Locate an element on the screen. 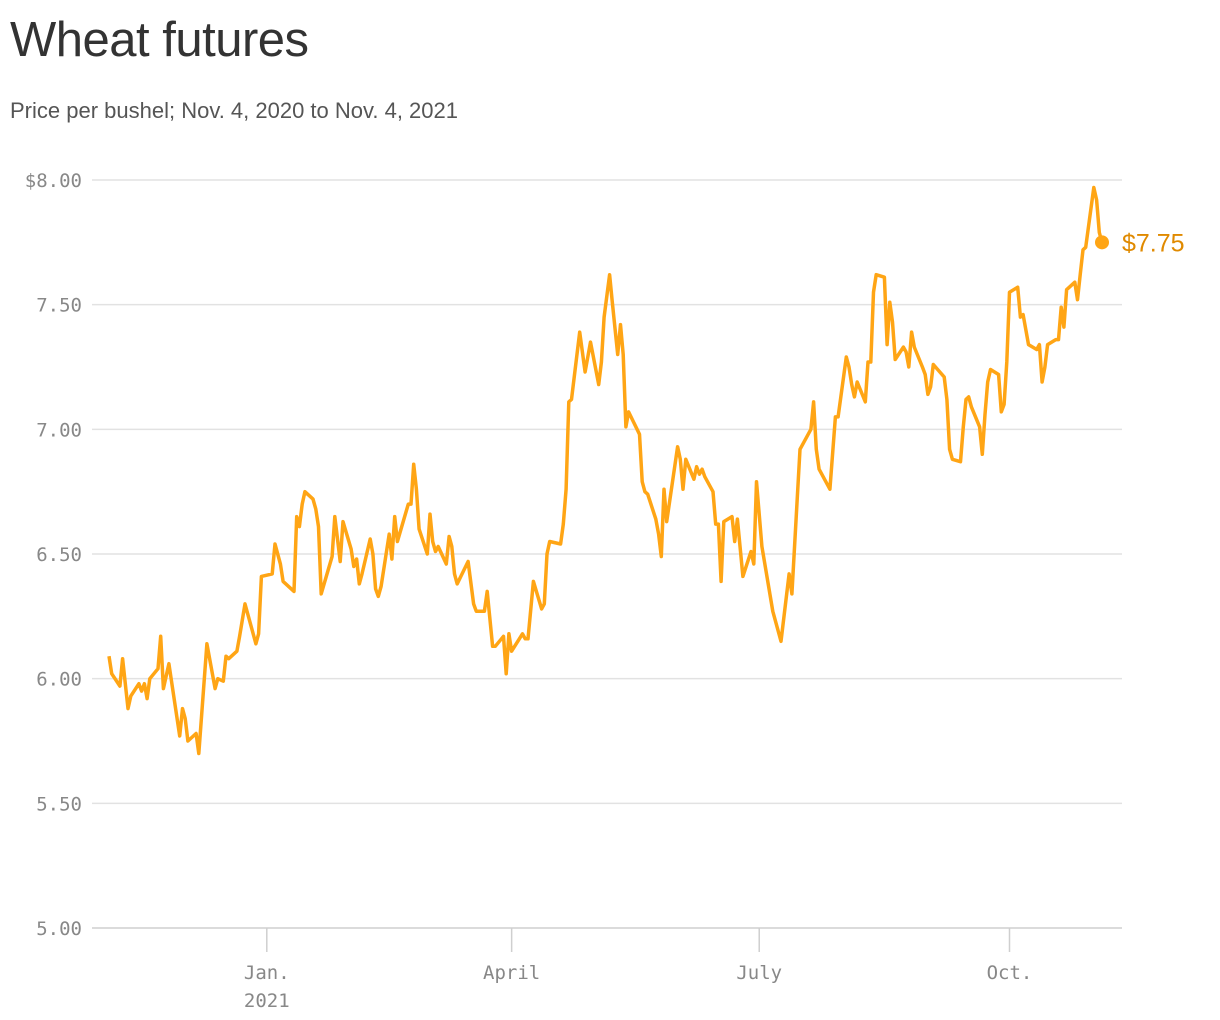 The image size is (1220, 1020). x-tick-label: Oct. is located at coordinates (1010, 973).